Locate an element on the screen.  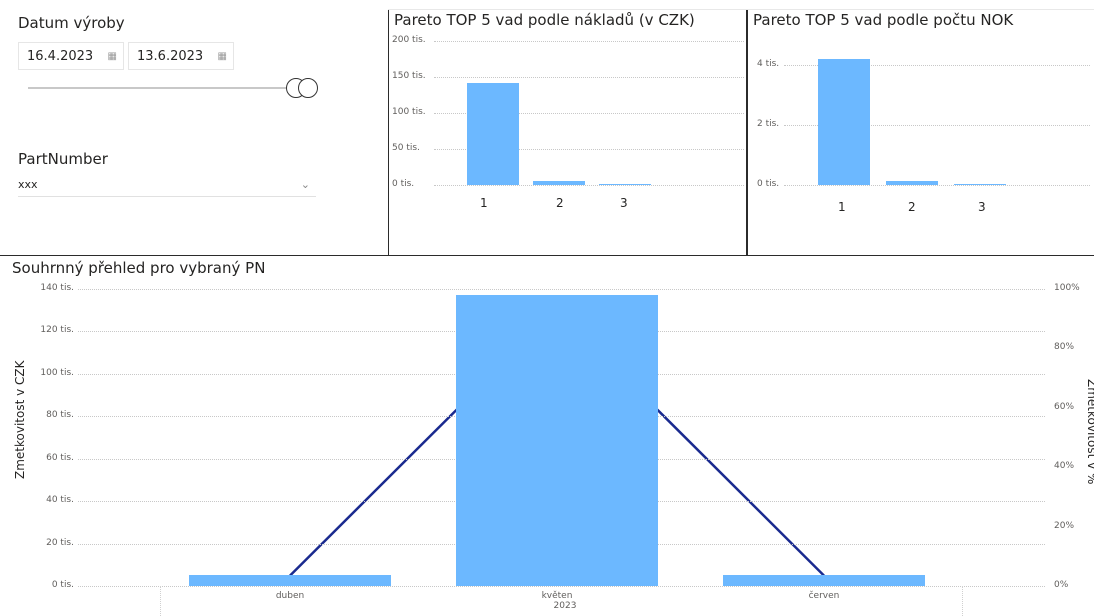
y-tick-label: 150 tis. is located at coordinates (409, 76).